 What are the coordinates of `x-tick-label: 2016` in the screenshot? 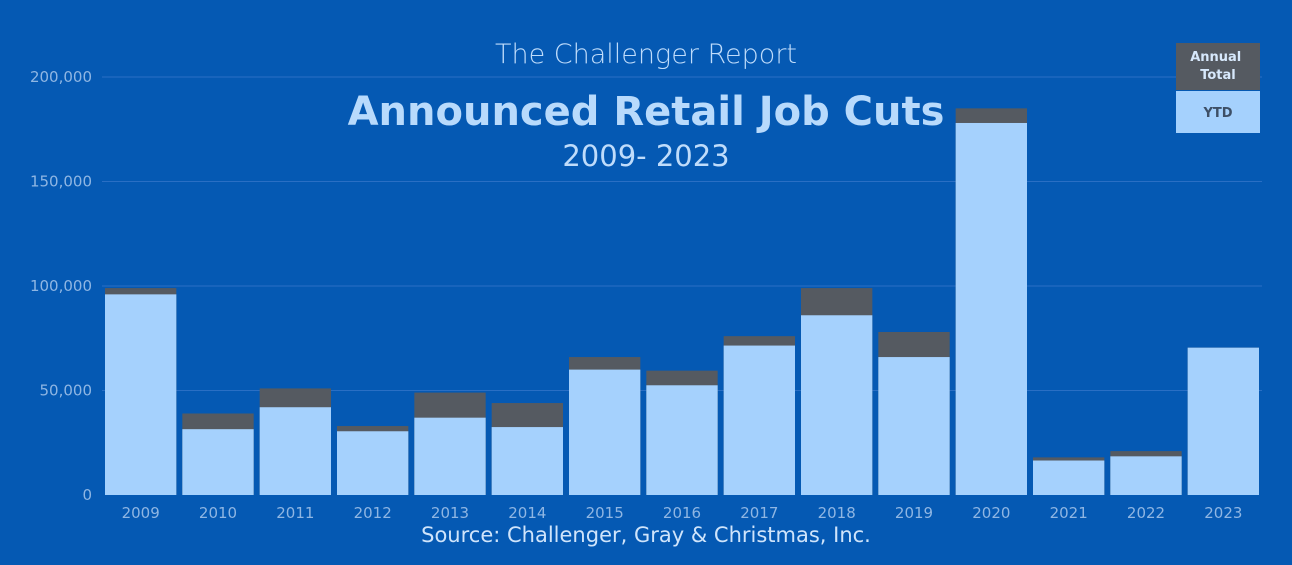 It's located at (682, 513).